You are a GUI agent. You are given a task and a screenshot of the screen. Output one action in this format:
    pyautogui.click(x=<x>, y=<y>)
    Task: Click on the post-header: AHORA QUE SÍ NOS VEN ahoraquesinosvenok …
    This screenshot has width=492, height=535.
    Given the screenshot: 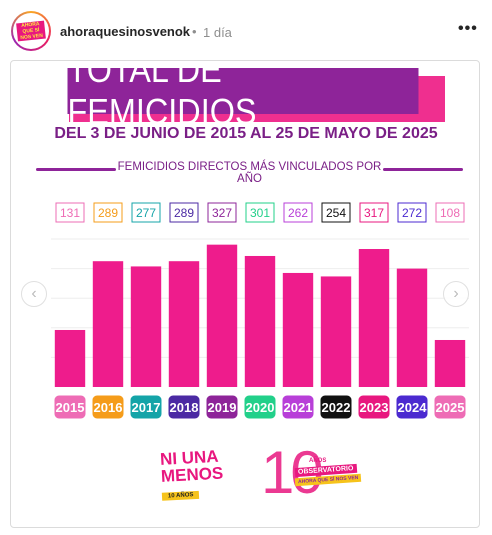 What is the action you would take?
    pyautogui.click(x=246, y=31)
    